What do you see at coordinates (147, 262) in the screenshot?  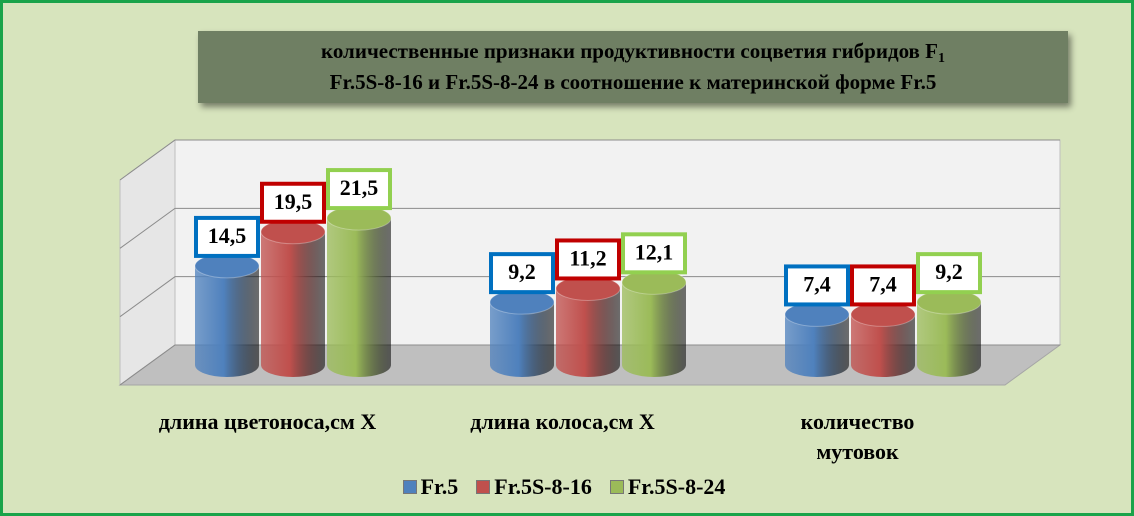 I see `side-wall` at bounding box center [147, 262].